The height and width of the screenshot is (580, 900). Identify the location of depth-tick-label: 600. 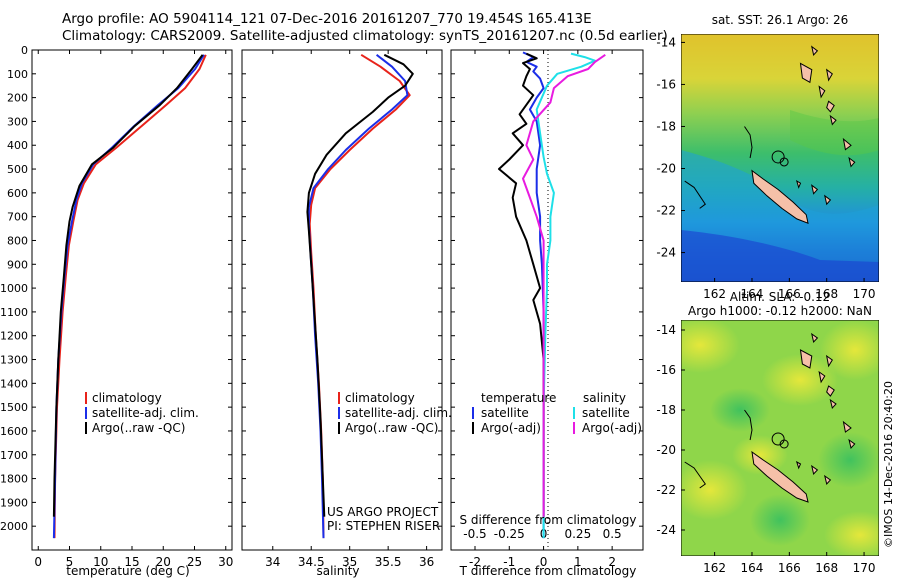
(17, 193).